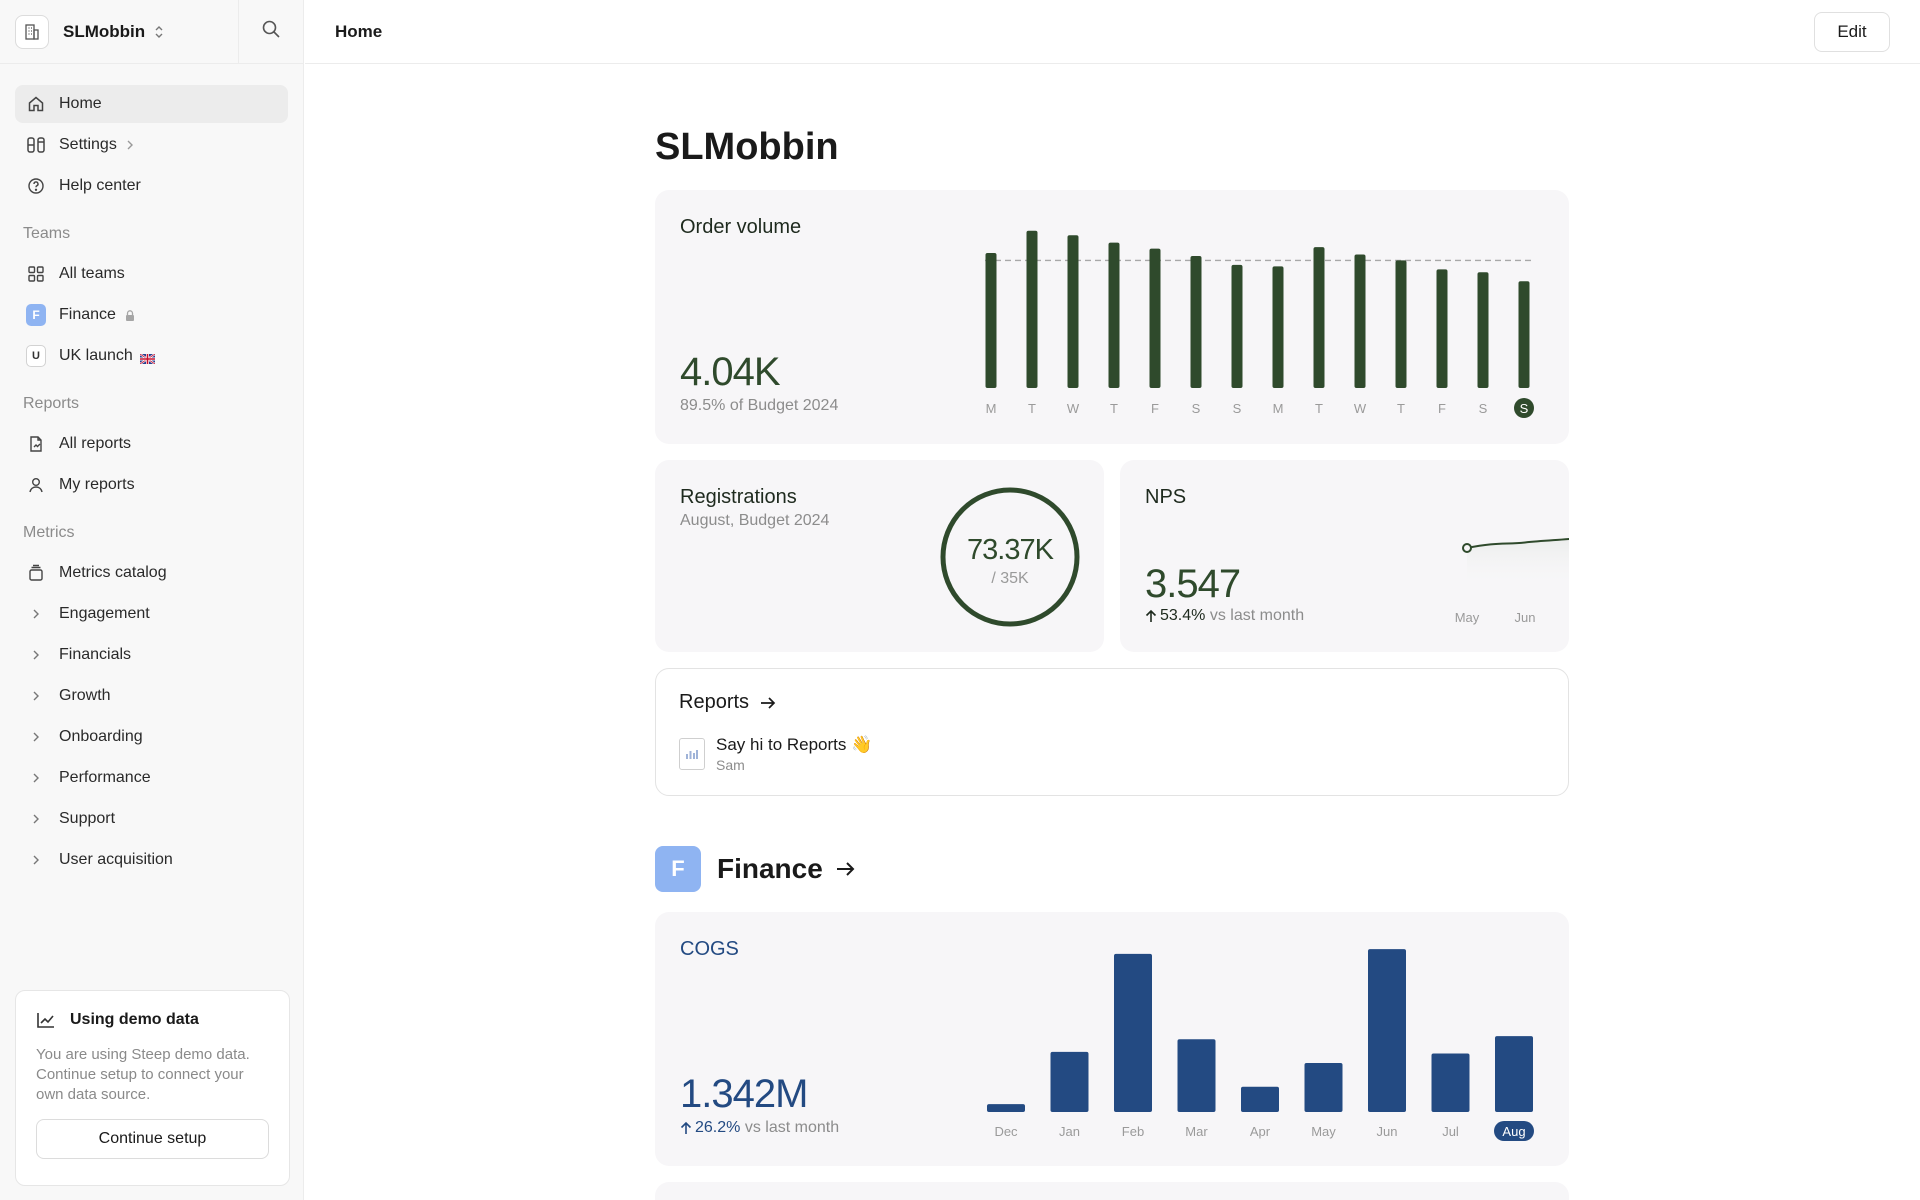 This screenshot has width=1920, height=1200. What do you see at coordinates (692, 754) in the screenshot?
I see `report-doc-icon` at bounding box center [692, 754].